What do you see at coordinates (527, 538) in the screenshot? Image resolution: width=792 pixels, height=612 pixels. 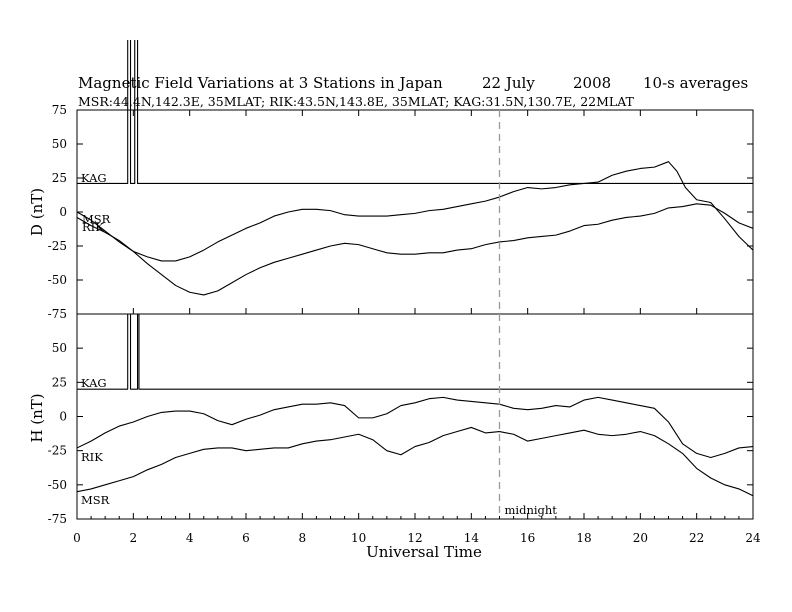 I see `x-tick-label: 16` at bounding box center [527, 538].